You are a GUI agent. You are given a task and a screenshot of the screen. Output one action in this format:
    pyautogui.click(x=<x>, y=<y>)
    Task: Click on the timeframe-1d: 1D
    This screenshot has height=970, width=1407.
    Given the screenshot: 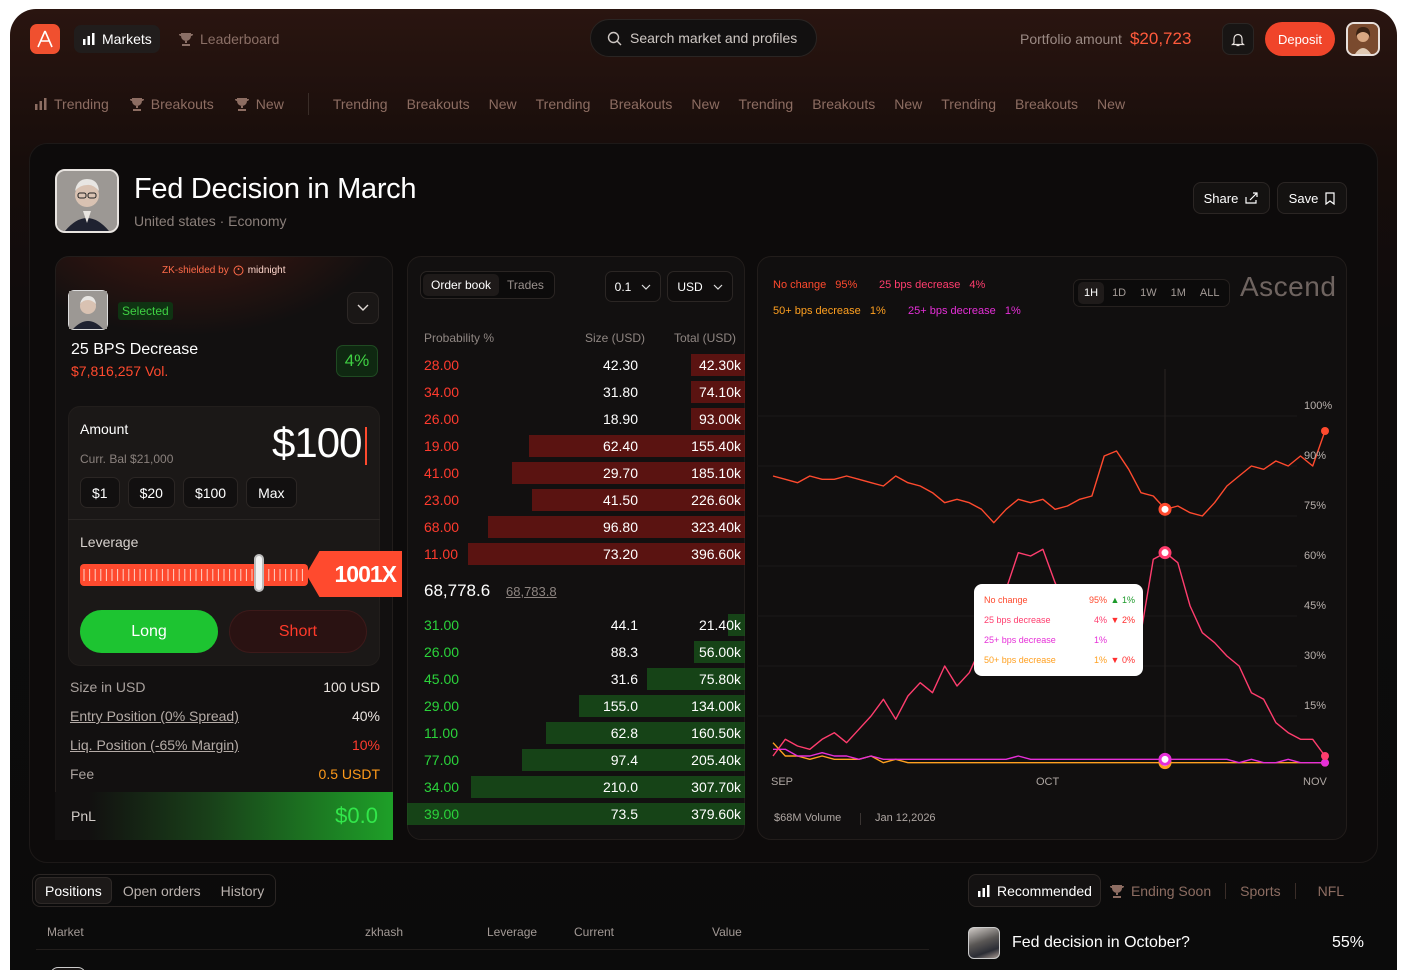 What is the action you would take?
    pyautogui.click(x=1119, y=293)
    